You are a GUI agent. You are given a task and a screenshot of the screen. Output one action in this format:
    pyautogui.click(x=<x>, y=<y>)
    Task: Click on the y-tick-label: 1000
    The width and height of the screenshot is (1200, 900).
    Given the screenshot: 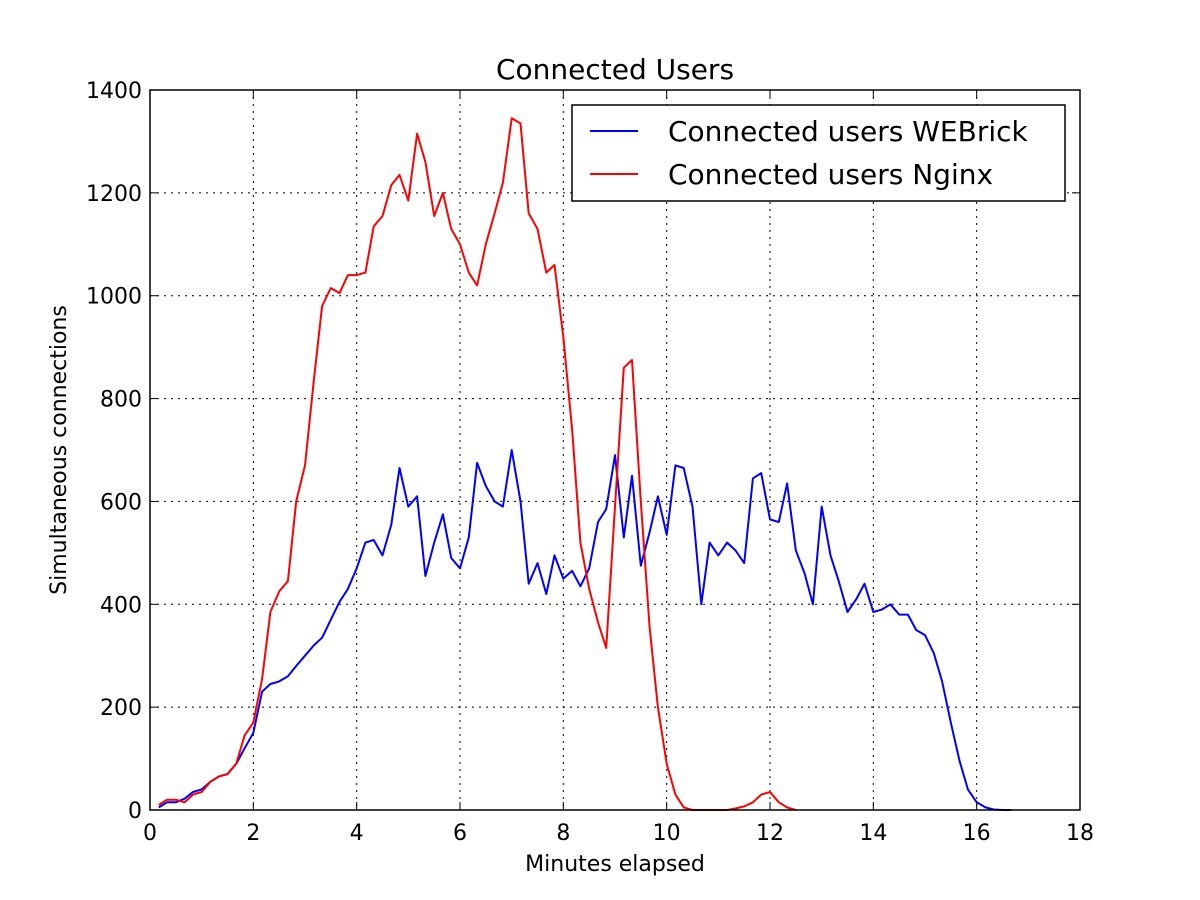 What is the action you would take?
    pyautogui.click(x=114, y=297)
    